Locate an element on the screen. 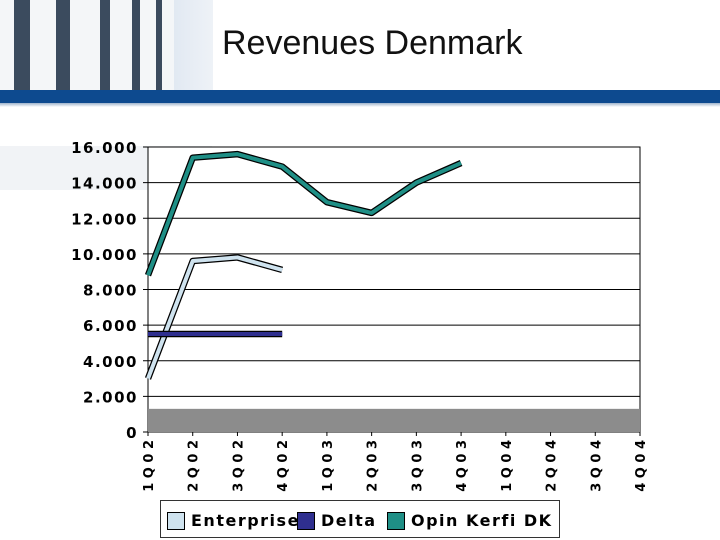 This screenshot has height=540, width=720. x-tick-label: 4 Q 0 2 is located at coordinates (283, 466).